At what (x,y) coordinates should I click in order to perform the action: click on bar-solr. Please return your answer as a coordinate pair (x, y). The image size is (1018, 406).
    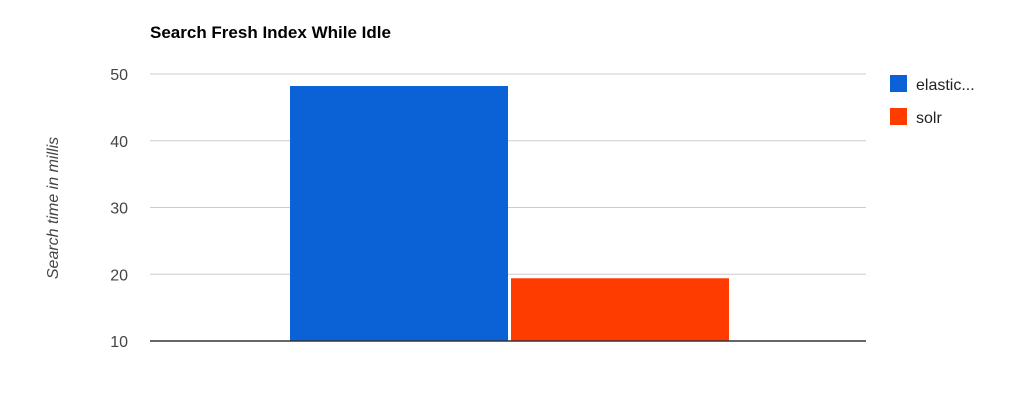
    Looking at the image, I should click on (620, 309).